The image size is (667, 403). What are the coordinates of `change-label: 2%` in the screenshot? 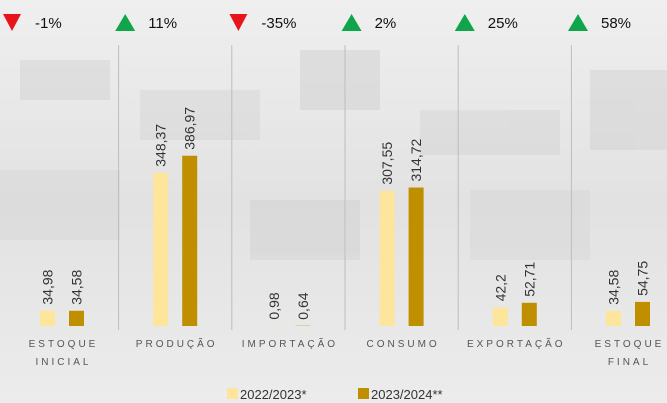 It's located at (386, 23).